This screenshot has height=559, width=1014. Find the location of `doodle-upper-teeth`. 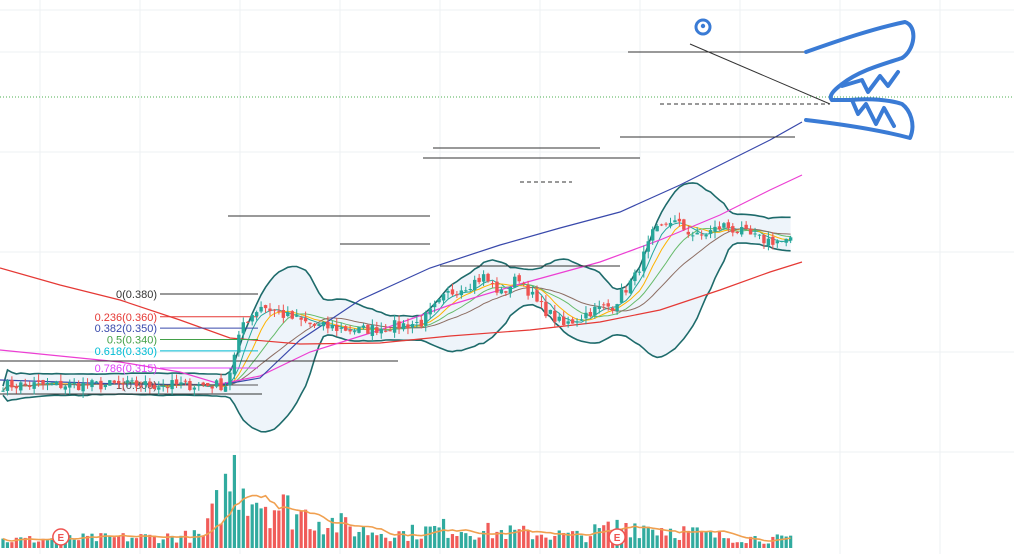

doodle-upper-teeth is located at coordinates (870, 82).